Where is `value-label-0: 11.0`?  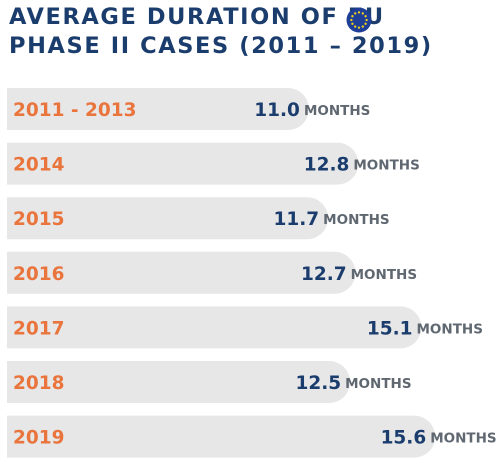 value-label-0: 11.0 is located at coordinates (277, 110).